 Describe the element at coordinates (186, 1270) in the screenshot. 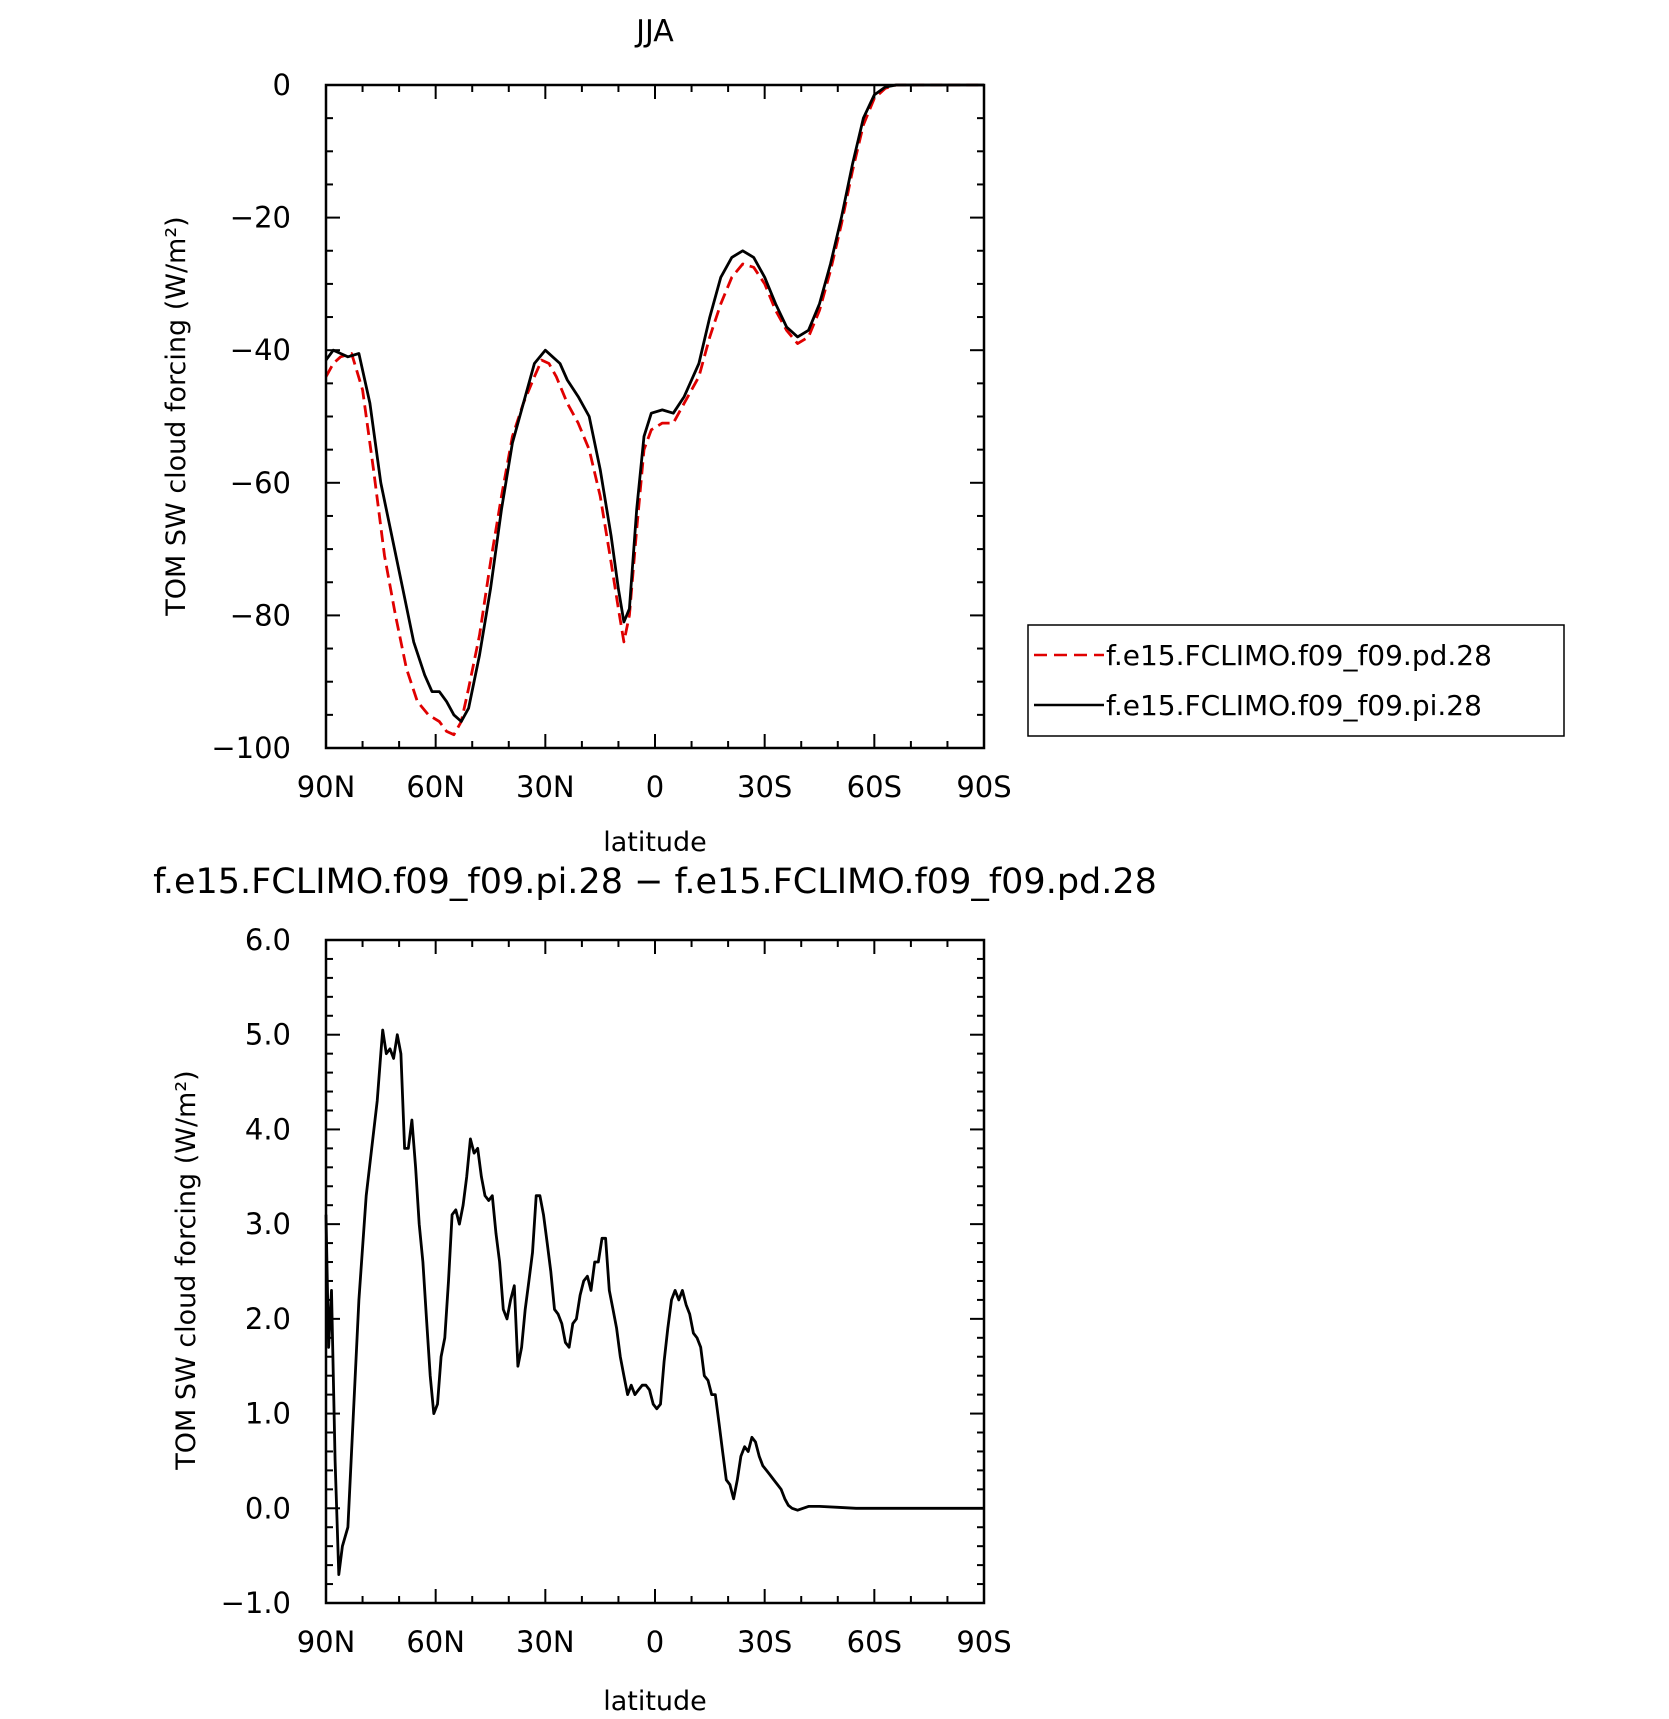

I see `bottom-y-axis-label: TOM SW cloud forcing (W/m²)` at that location.